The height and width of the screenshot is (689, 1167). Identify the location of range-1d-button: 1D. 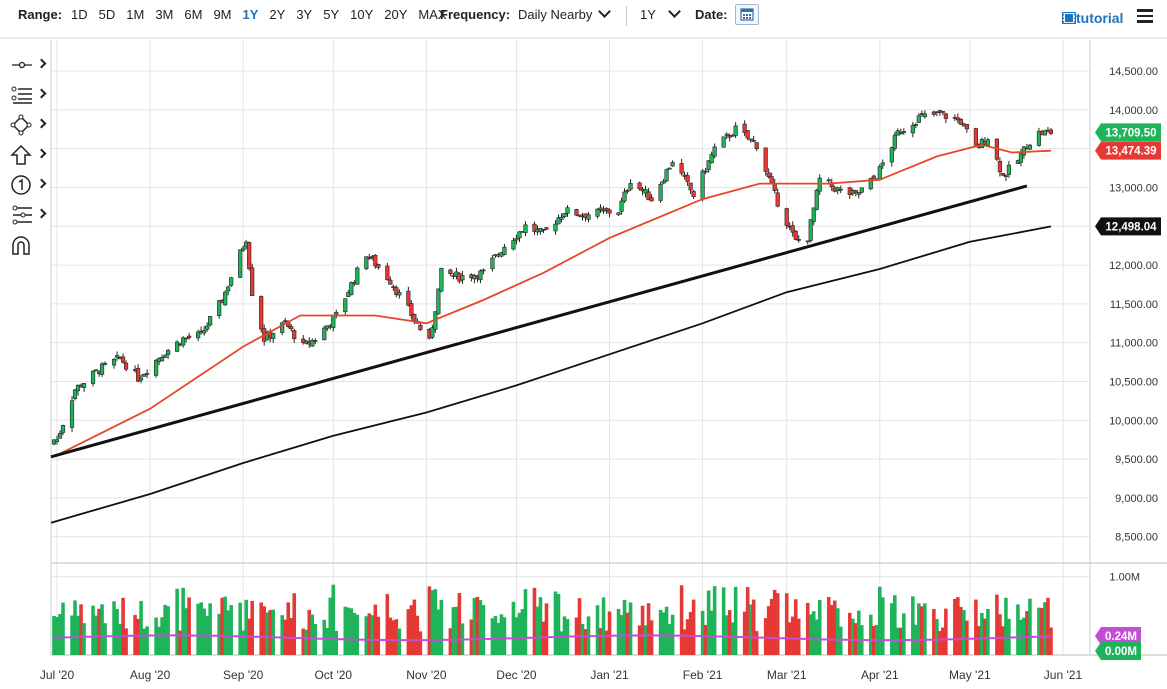
(79, 14).